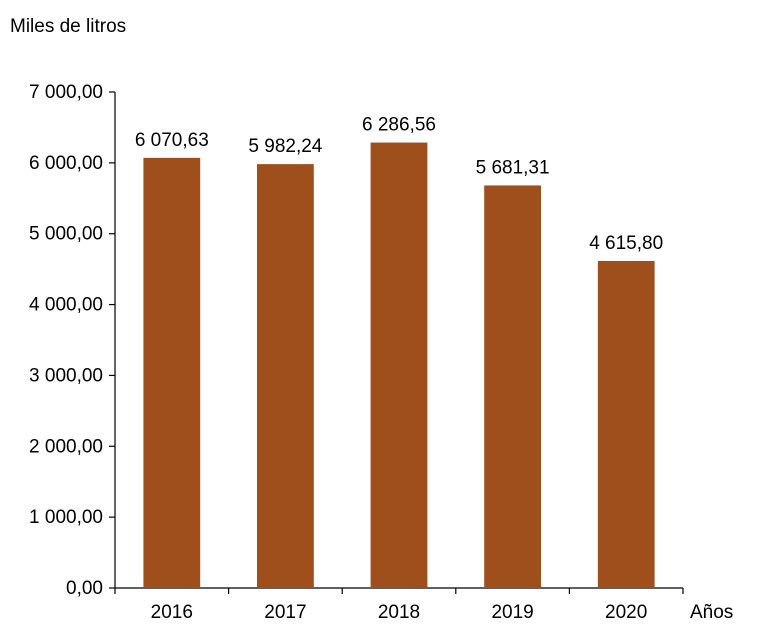 This screenshot has height=631, width=760. Describe the element at coordinates (512, 612) in the screenshot. I see `x-tick-label: 2019` at that location.